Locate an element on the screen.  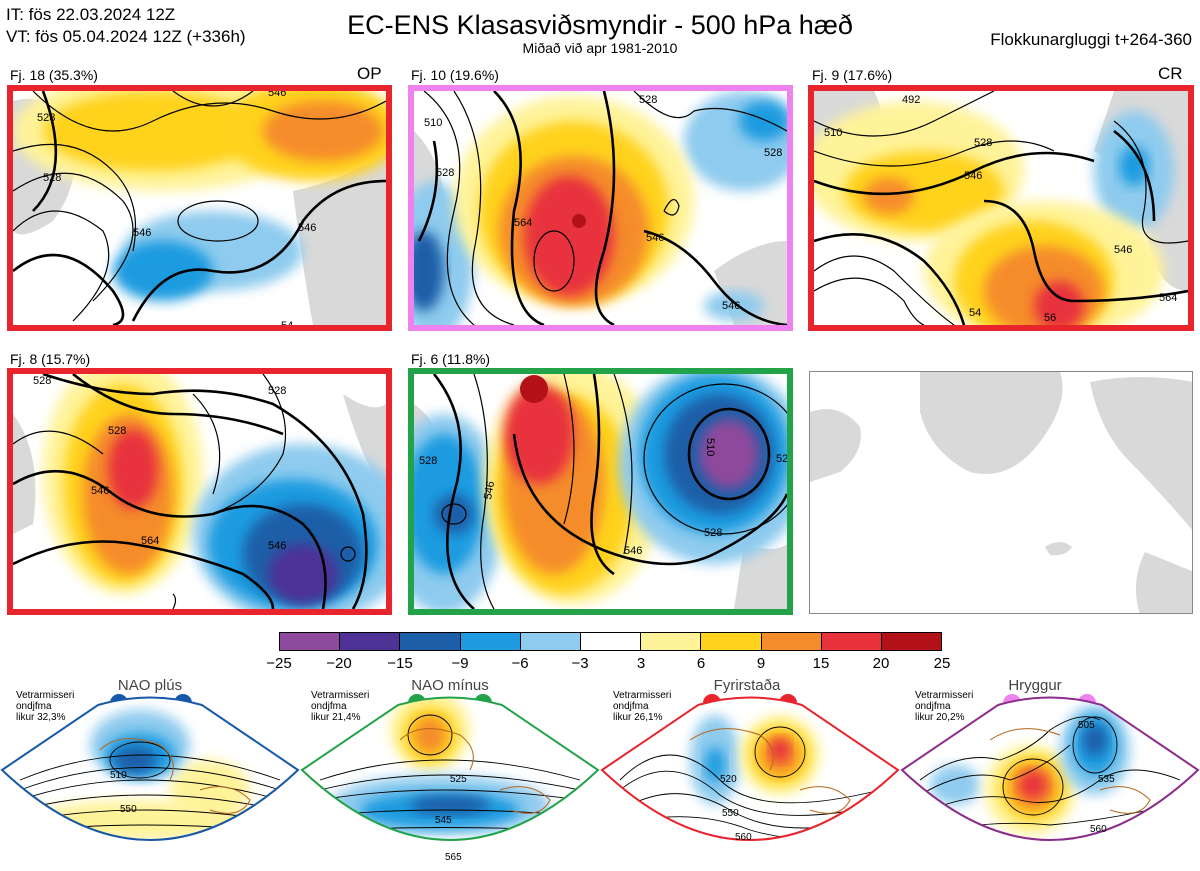
page-subtitle: Miðað við apr 1981-2010 is located at coordinates (600, 48).